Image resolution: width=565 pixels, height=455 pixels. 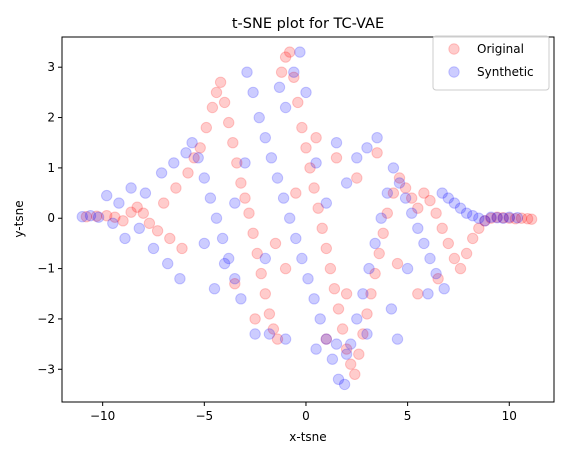 I want to click on y-tick-label: −2, so click(x=46, y=319).